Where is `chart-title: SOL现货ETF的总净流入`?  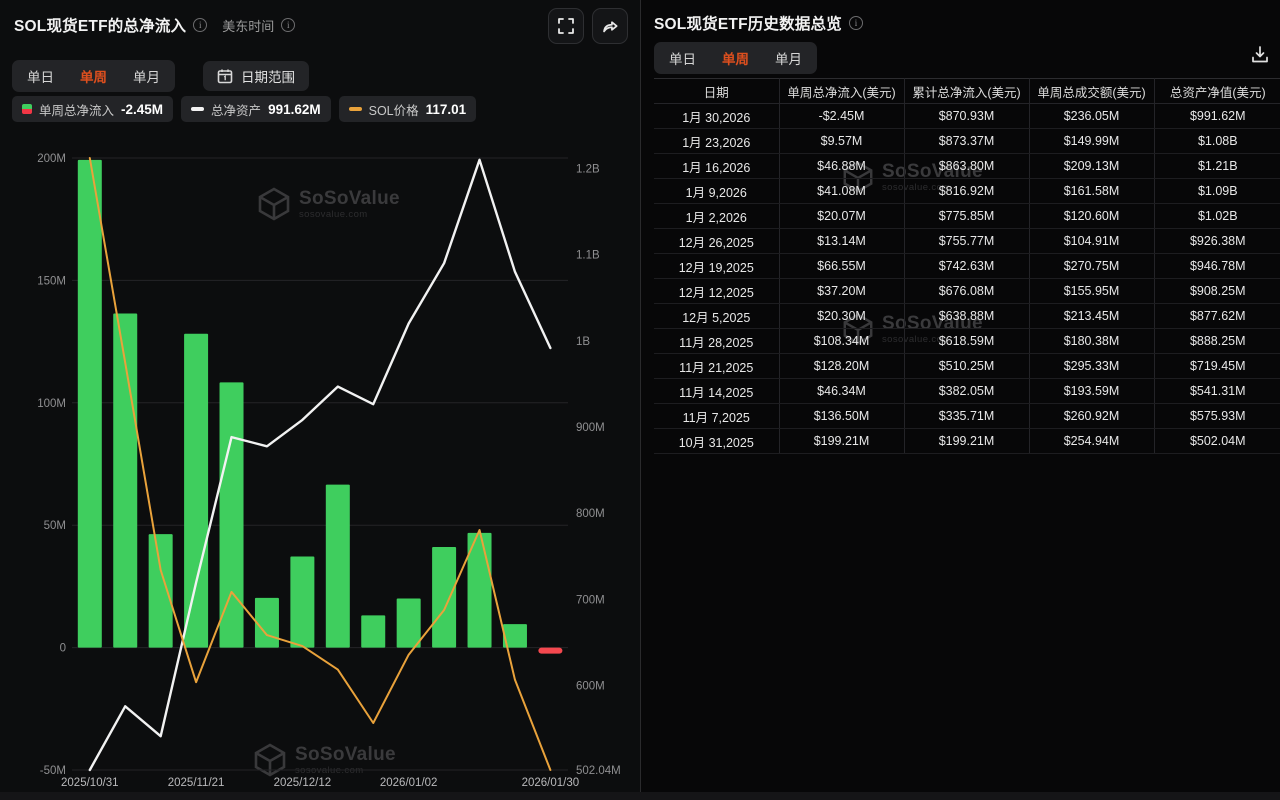
chart-title: SOL现货ETF的总净流入 is located at coordinates (100, 26).